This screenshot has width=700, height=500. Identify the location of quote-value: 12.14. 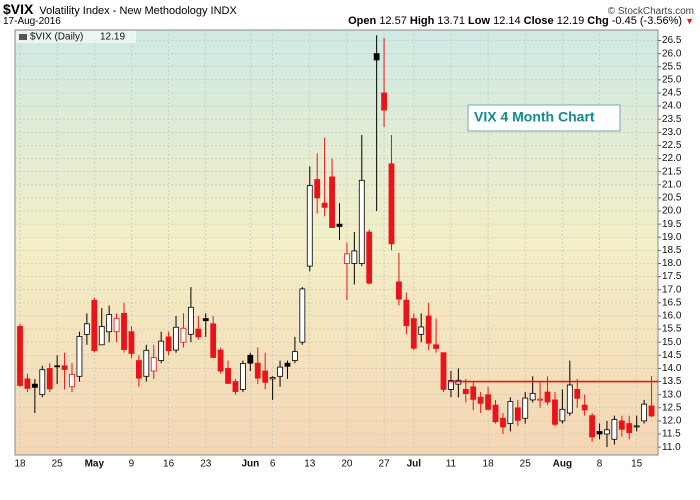
(507, 21).